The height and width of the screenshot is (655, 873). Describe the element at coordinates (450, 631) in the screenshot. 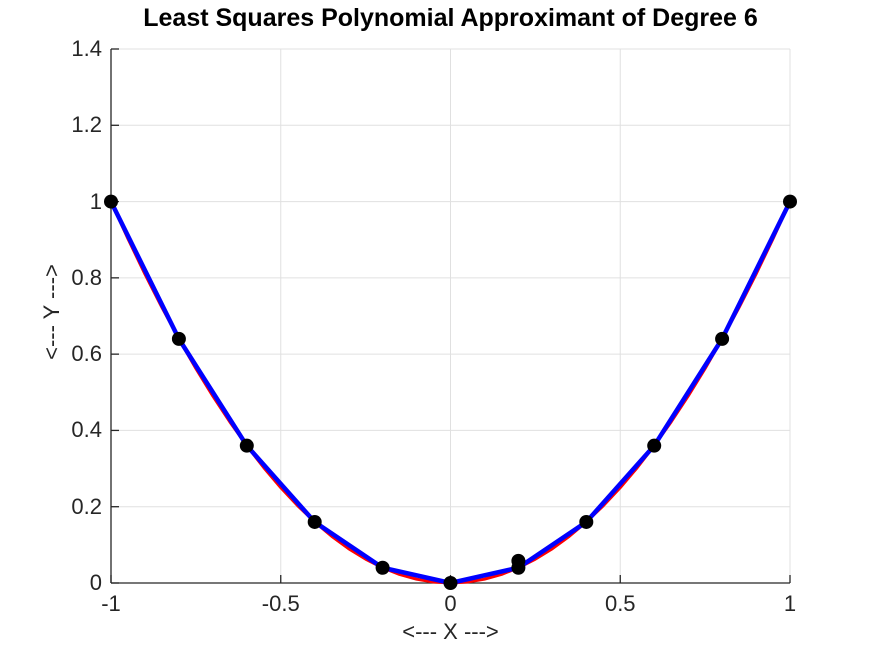

I see `x-axis-label: <--- X --->` at that location.